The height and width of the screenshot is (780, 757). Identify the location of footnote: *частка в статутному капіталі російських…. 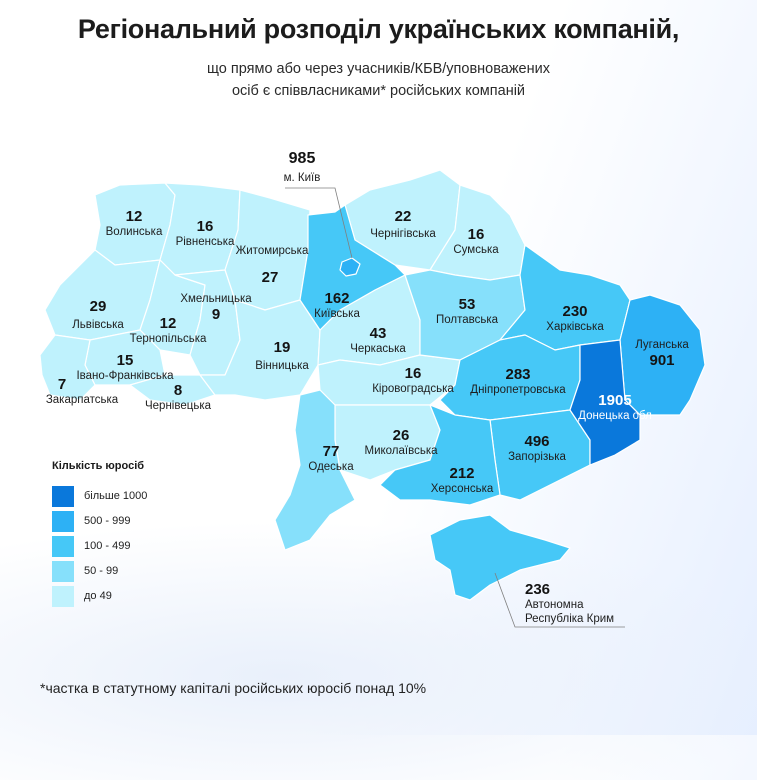
(233, 688).